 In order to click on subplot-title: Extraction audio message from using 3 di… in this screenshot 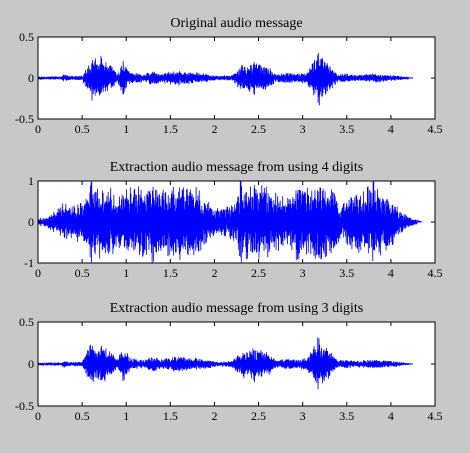, I will do `click(237, 308)`.